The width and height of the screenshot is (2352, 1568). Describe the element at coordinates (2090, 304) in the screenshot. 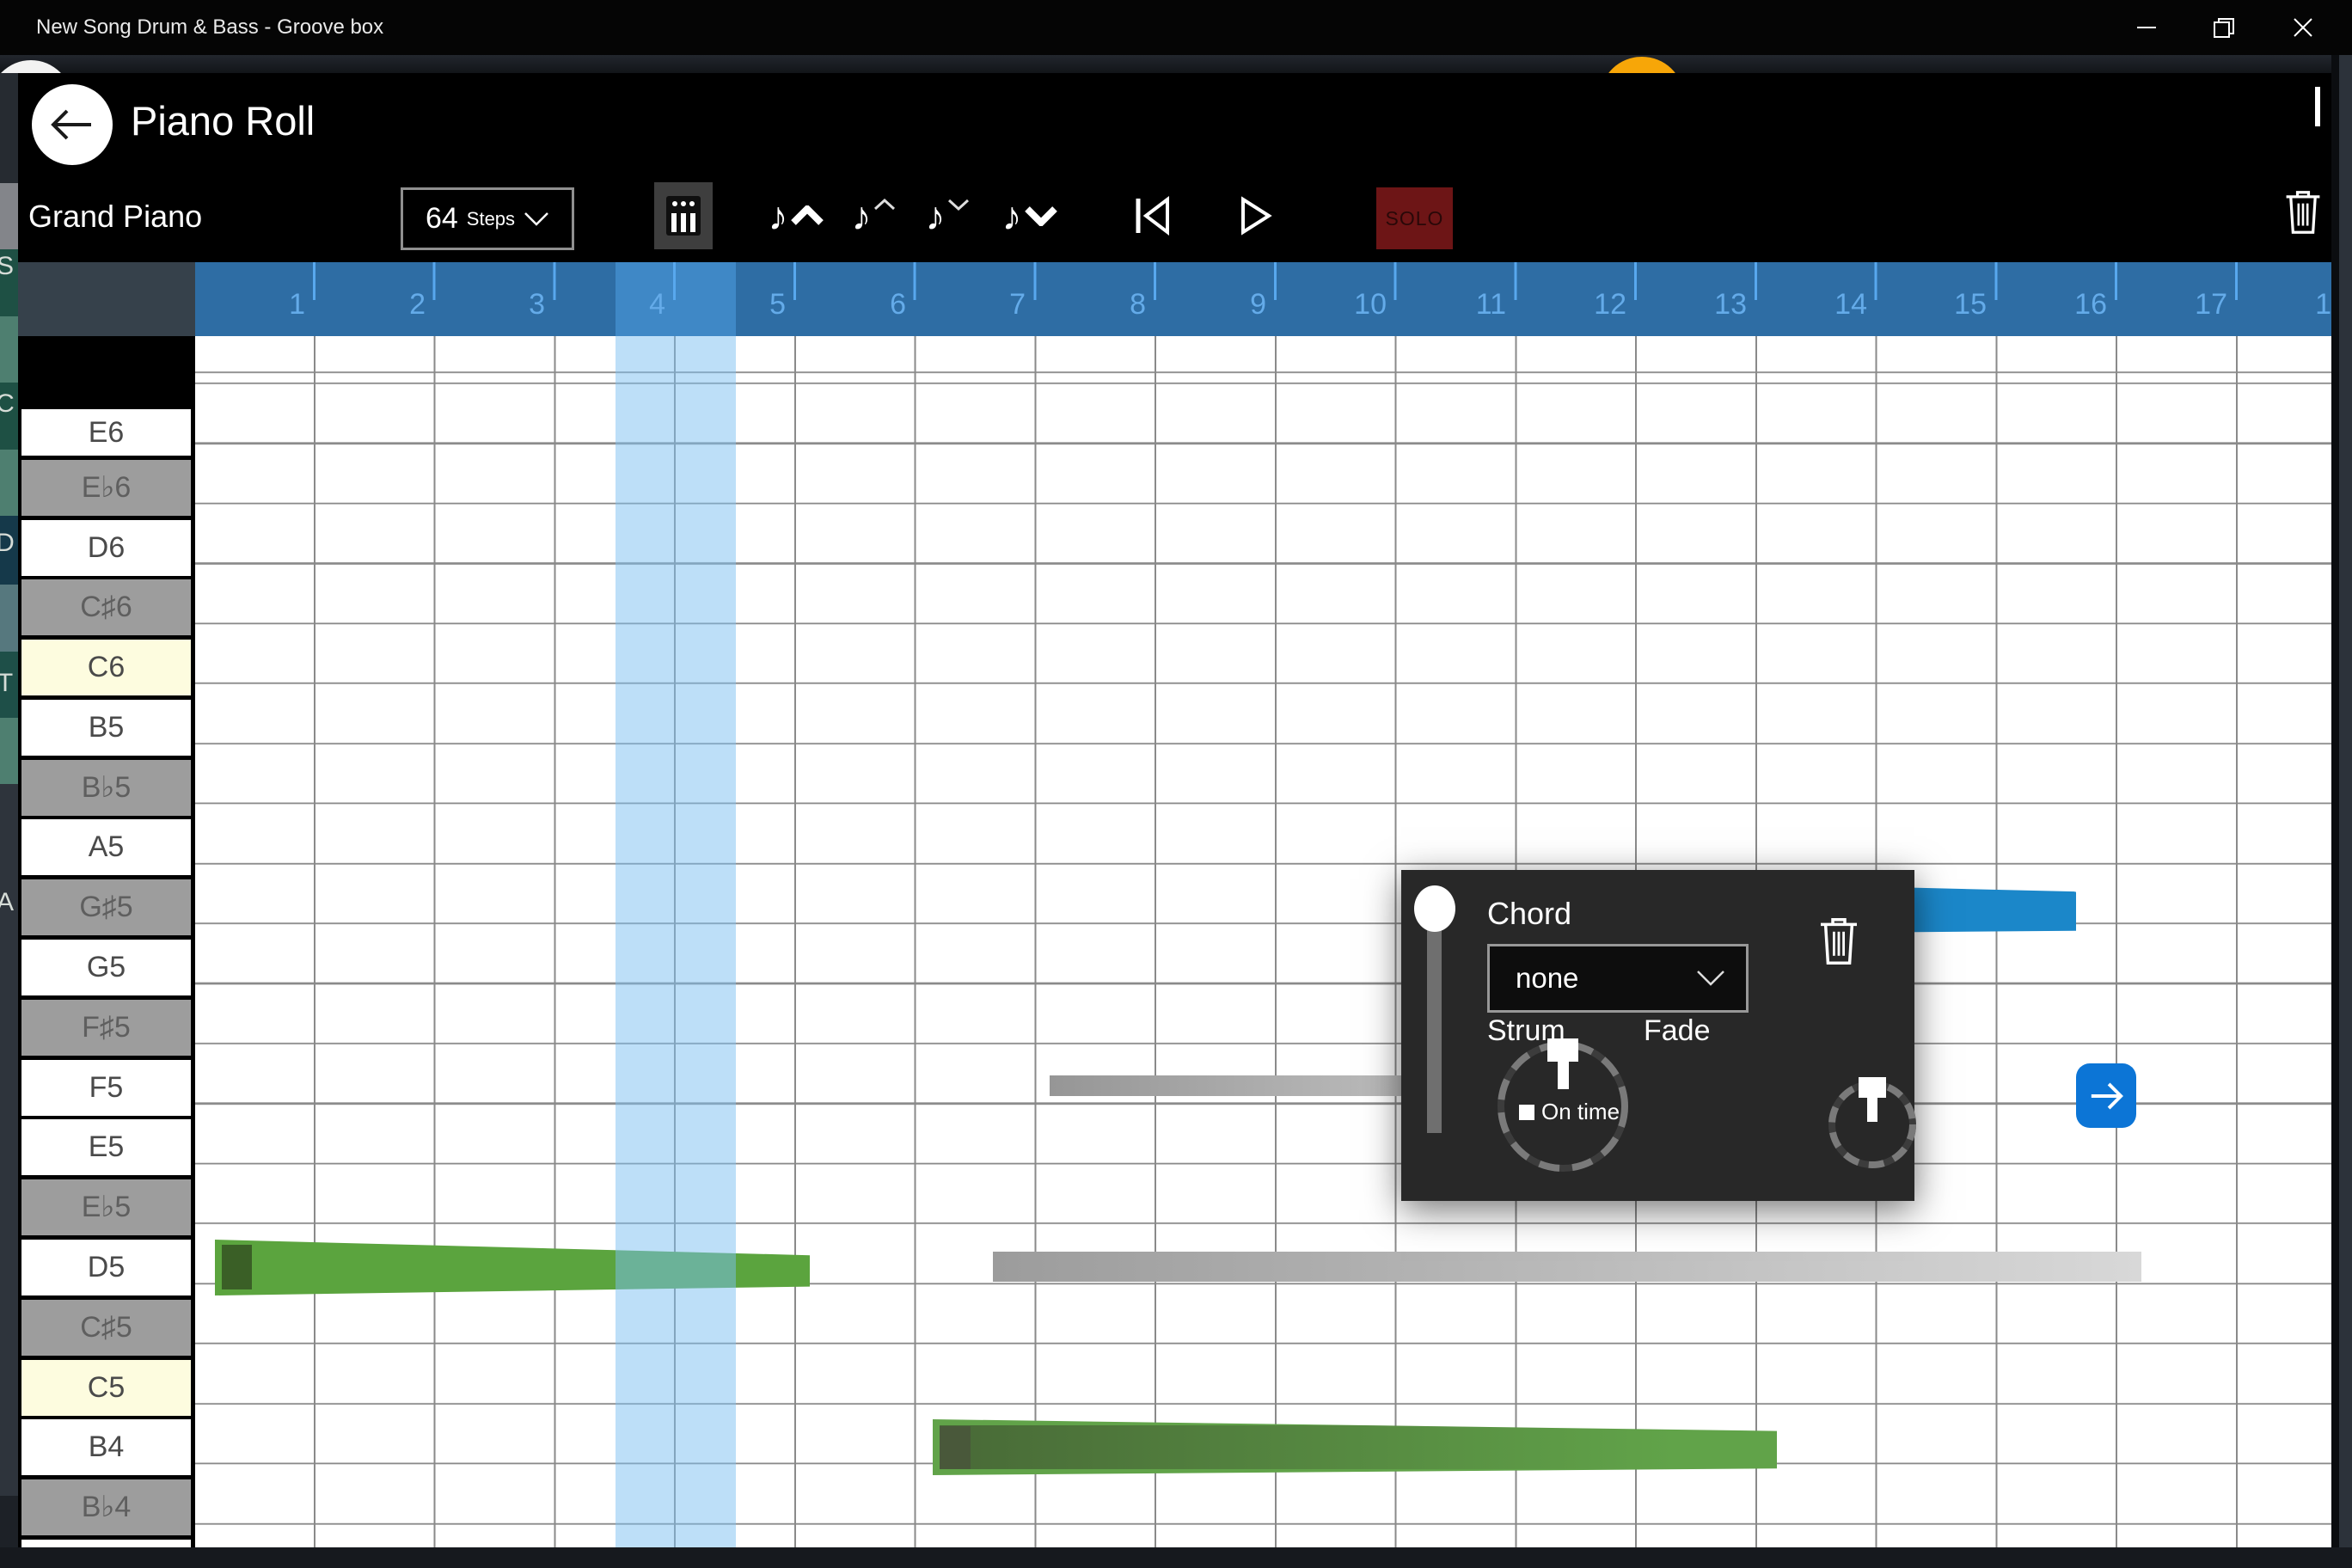

I see `ruler-number: 16` at that location.